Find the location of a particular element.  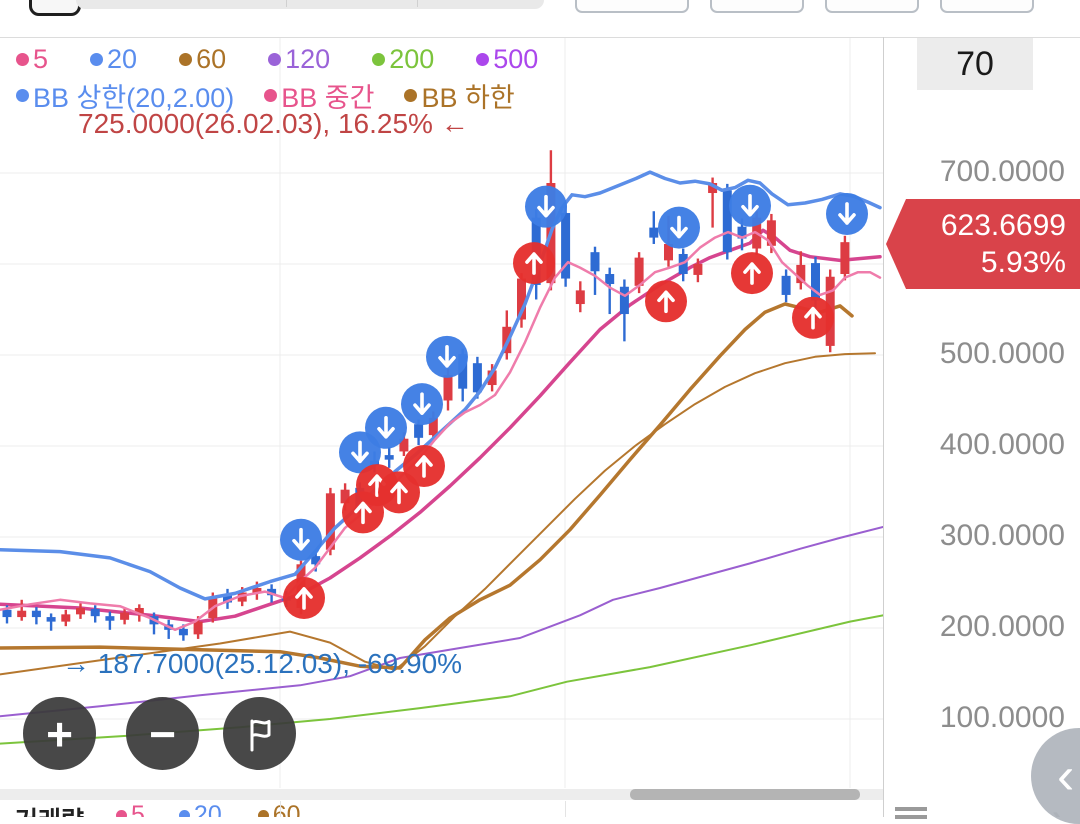

legend-ma-200: 200 is located at coordinates (403, 59).